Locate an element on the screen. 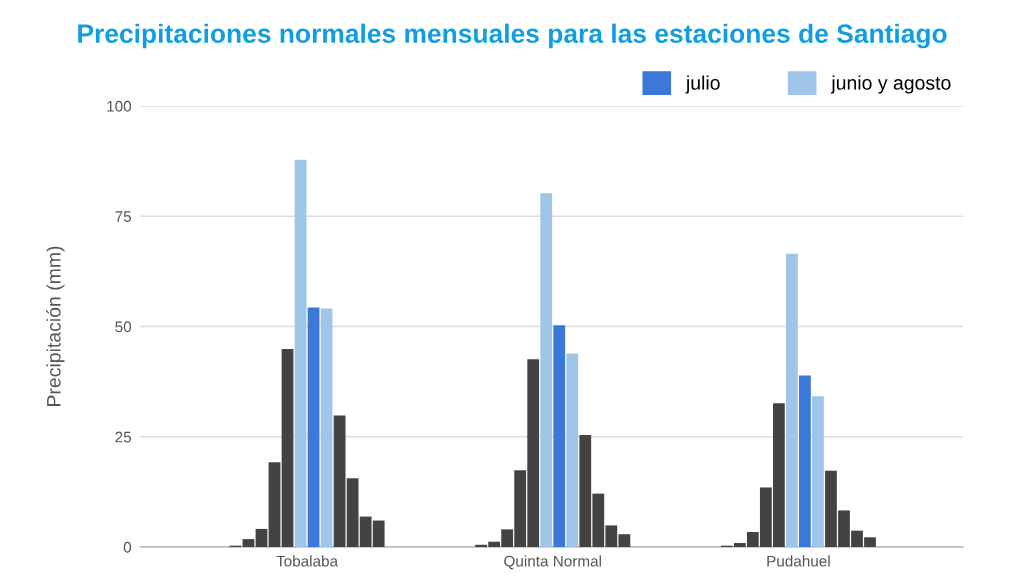  x-tick-label: Pudahuel is located at coordinates (798, 561).